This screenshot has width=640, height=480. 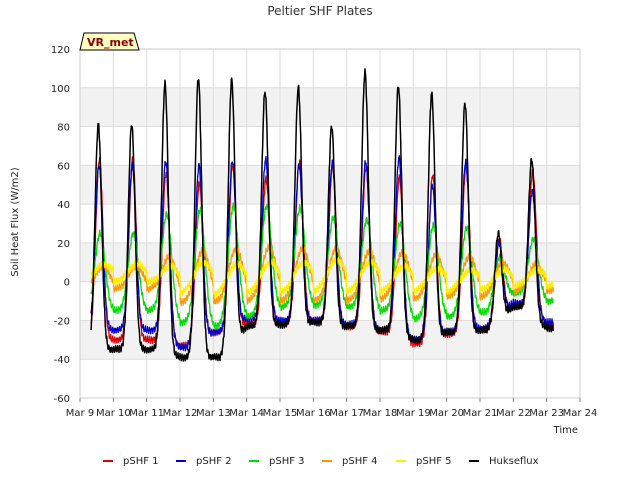 I want to click on legend-label: pSHF 5, so click(x=434, y=461).